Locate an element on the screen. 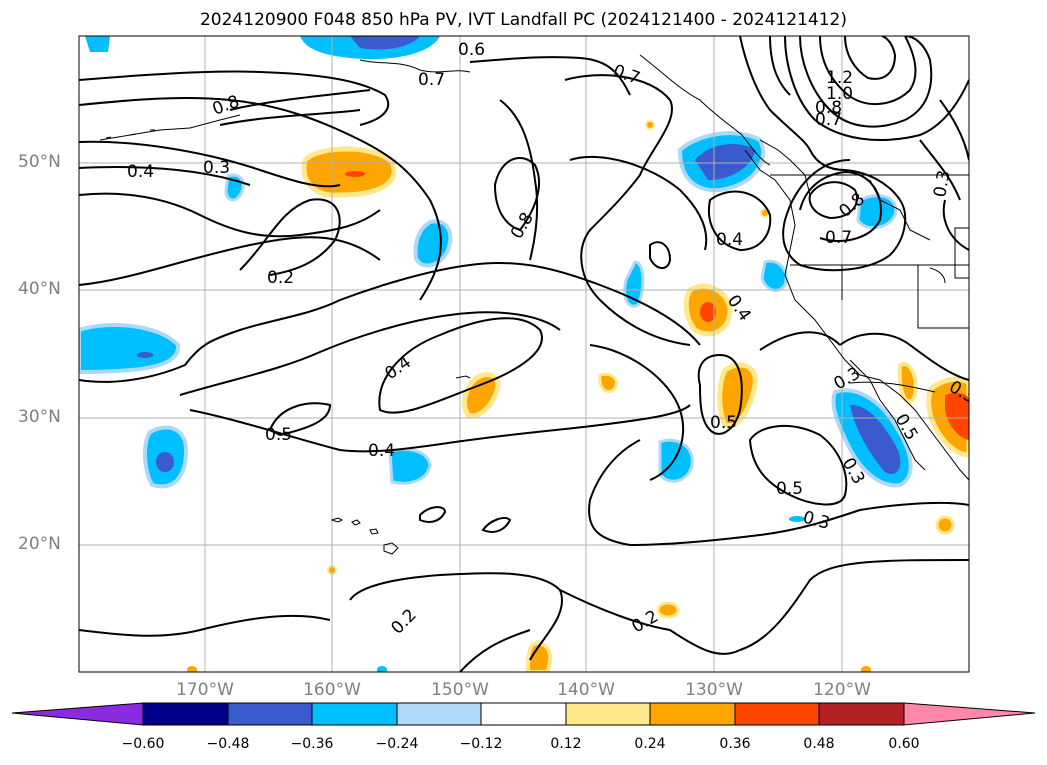 The image size is (1047, 765). colorbar-tick: 0.48 is located at coordinates (819, 744).